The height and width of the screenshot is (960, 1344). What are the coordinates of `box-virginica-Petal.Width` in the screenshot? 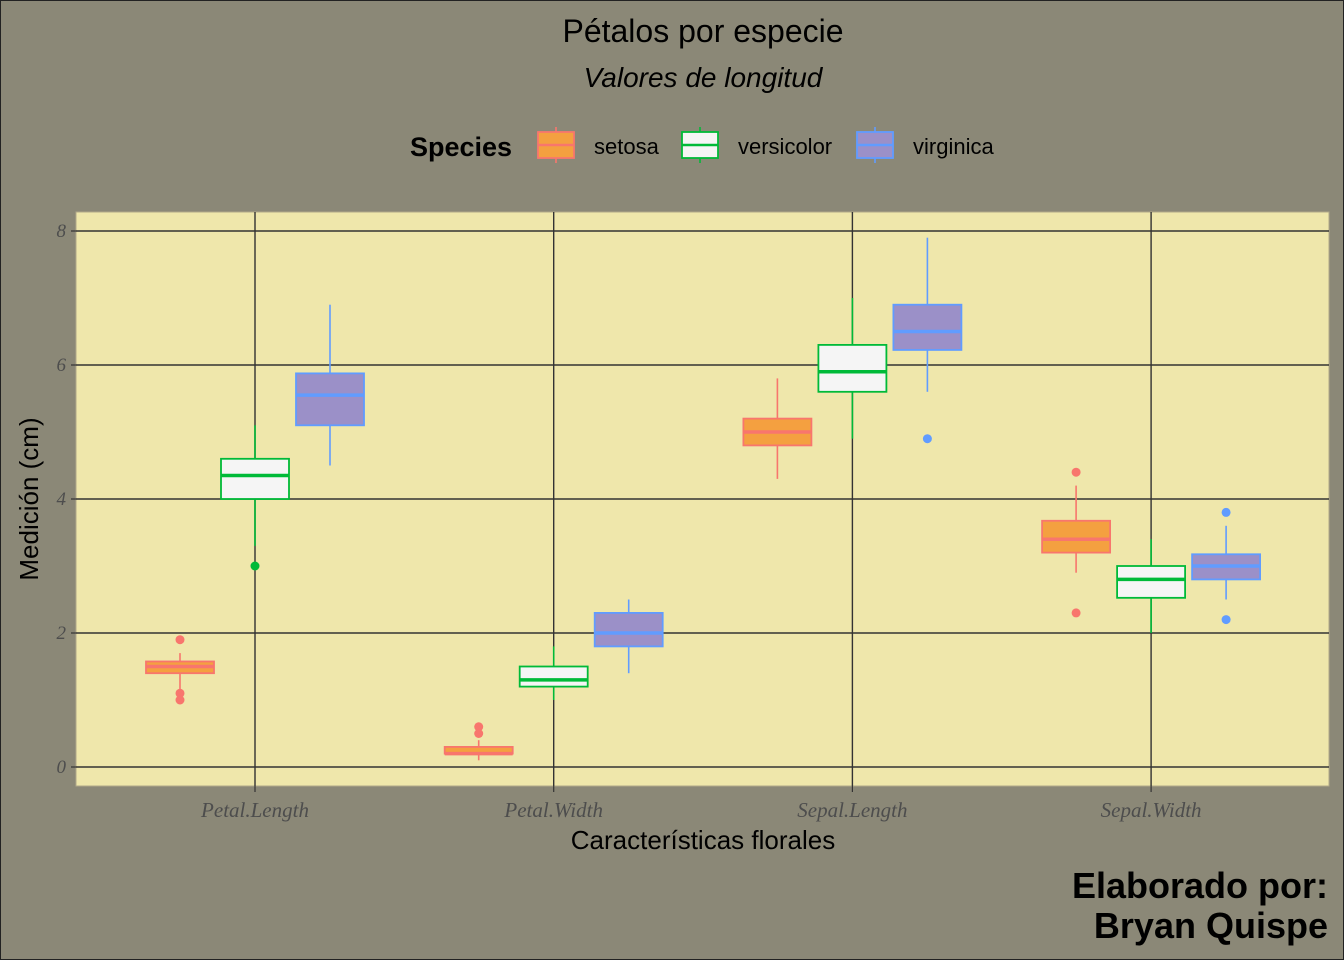 It's located at (628, 636).